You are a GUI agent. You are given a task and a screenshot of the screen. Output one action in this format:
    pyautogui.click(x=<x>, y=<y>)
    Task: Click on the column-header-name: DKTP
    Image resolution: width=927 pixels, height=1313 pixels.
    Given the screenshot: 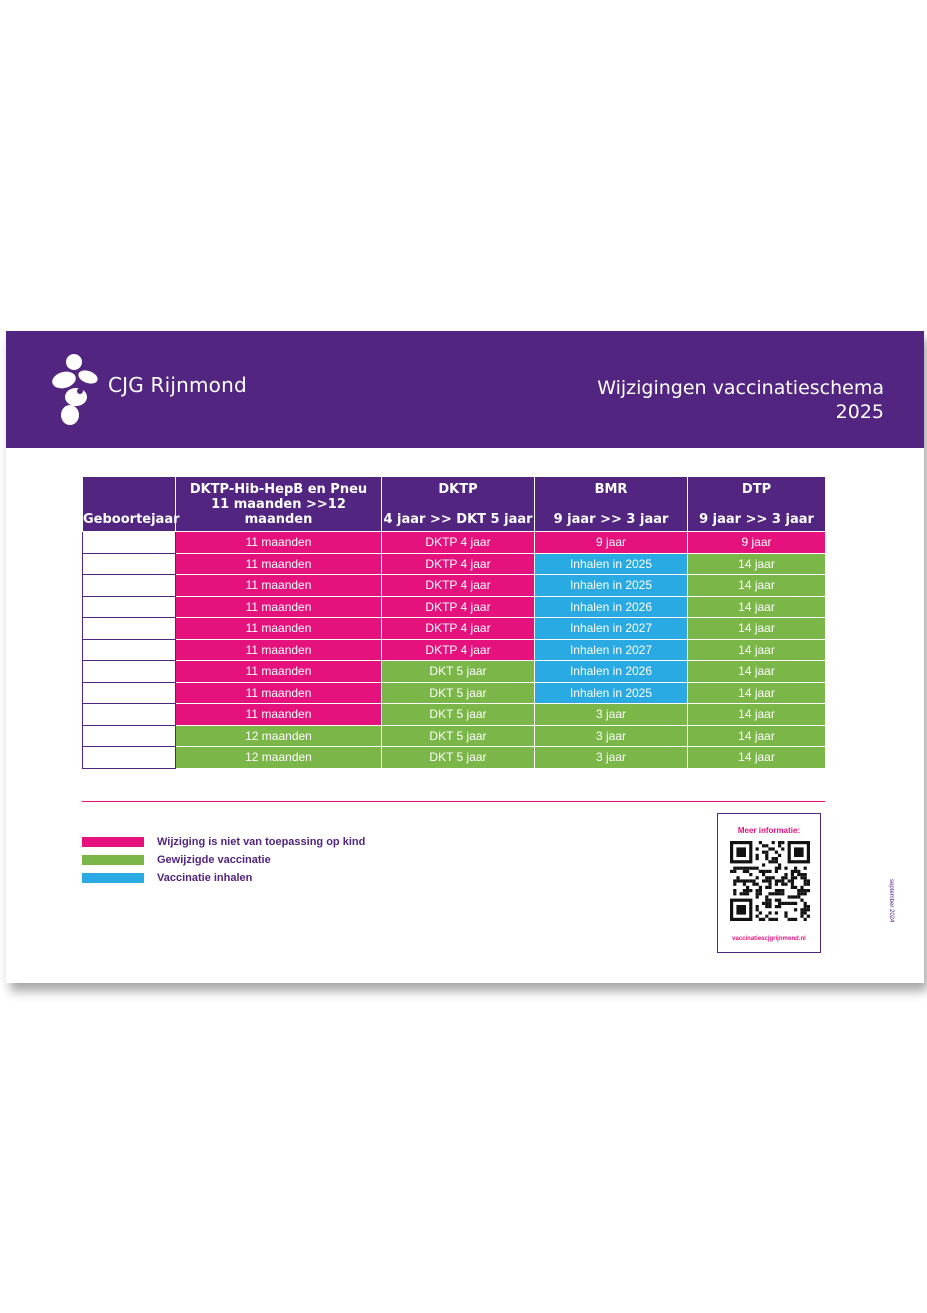 What is the action you would take?
    pyautogui.click(x=458, y=489)
    